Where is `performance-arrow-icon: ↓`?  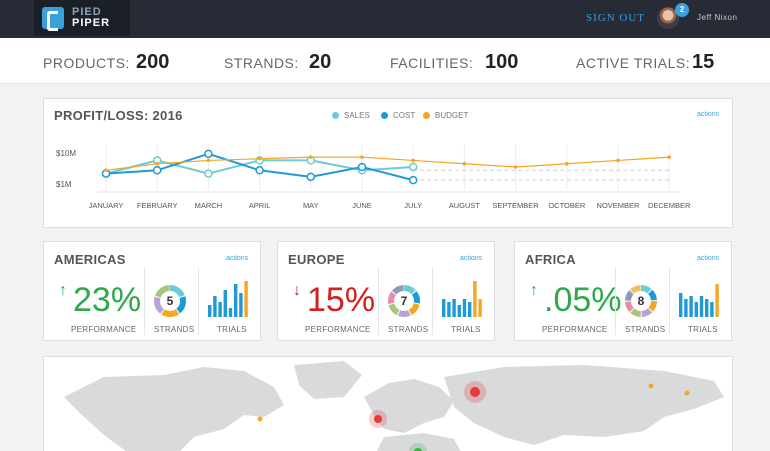 performance-arrow-icon: ↓ is located at coordinates (297, 290).